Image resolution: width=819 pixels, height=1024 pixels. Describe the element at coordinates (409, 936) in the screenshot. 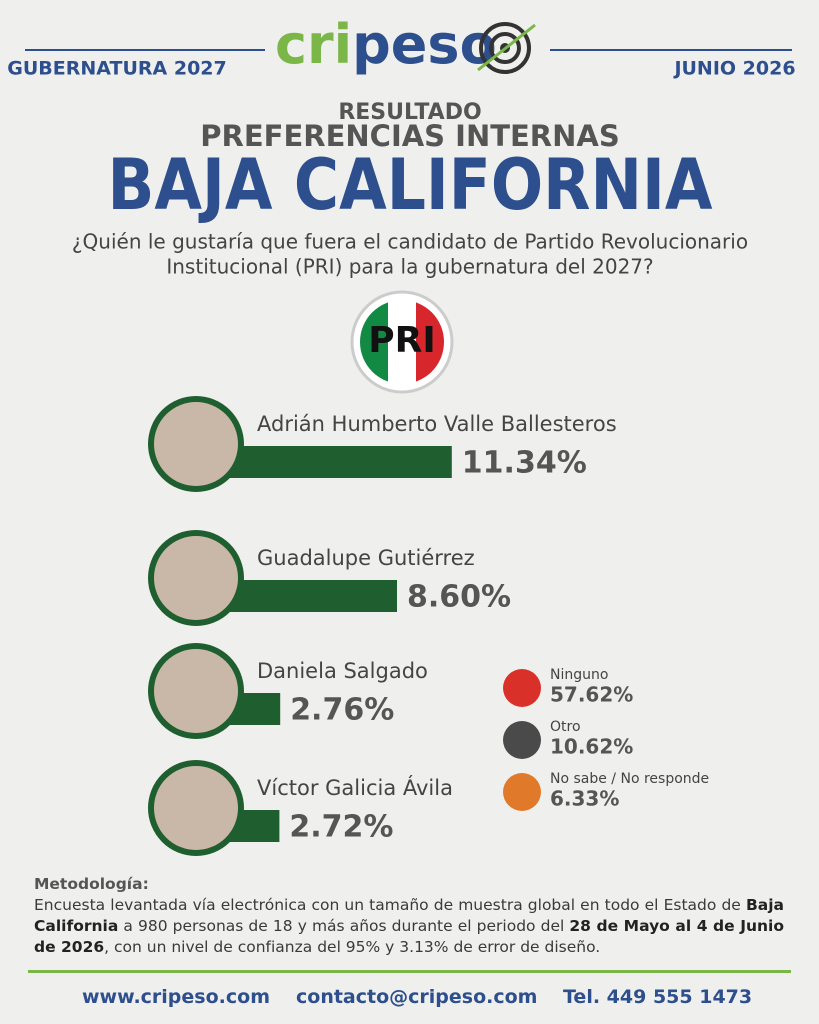

I see `methodology-bold: 28 de Mayo al 4 de Junio de 2026` at that location.